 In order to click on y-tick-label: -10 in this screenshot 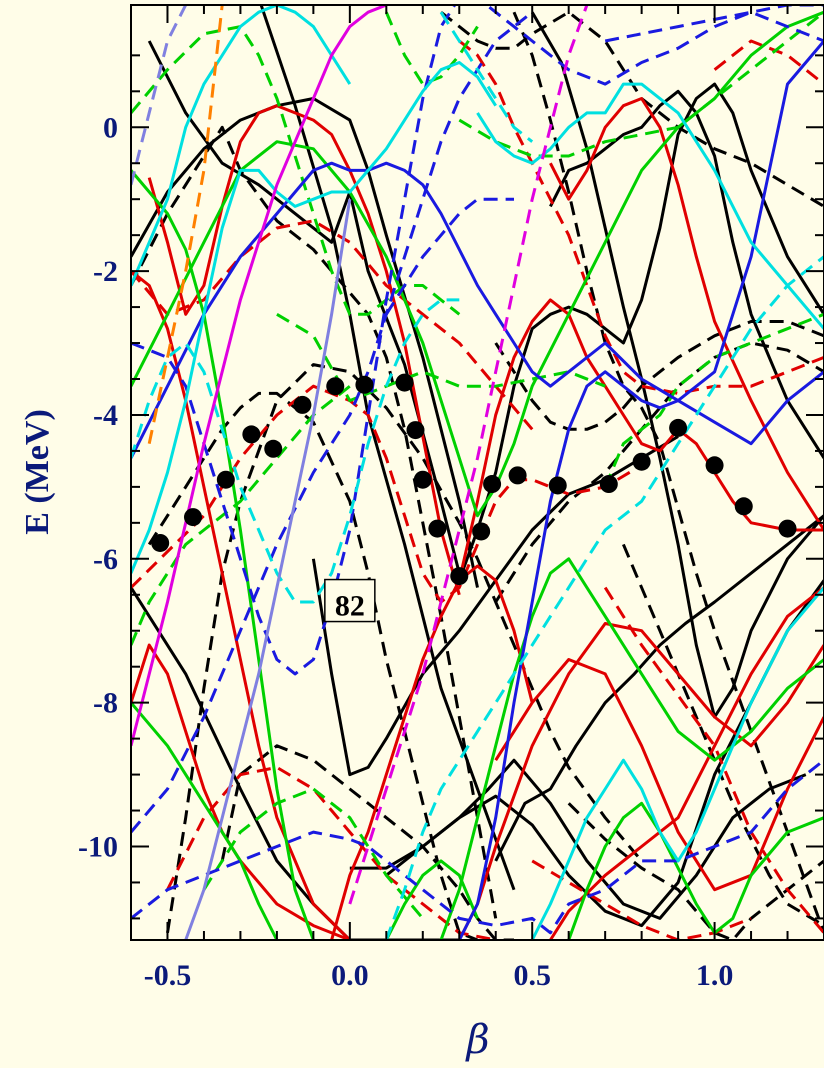, I will do `click(98, 847)`.